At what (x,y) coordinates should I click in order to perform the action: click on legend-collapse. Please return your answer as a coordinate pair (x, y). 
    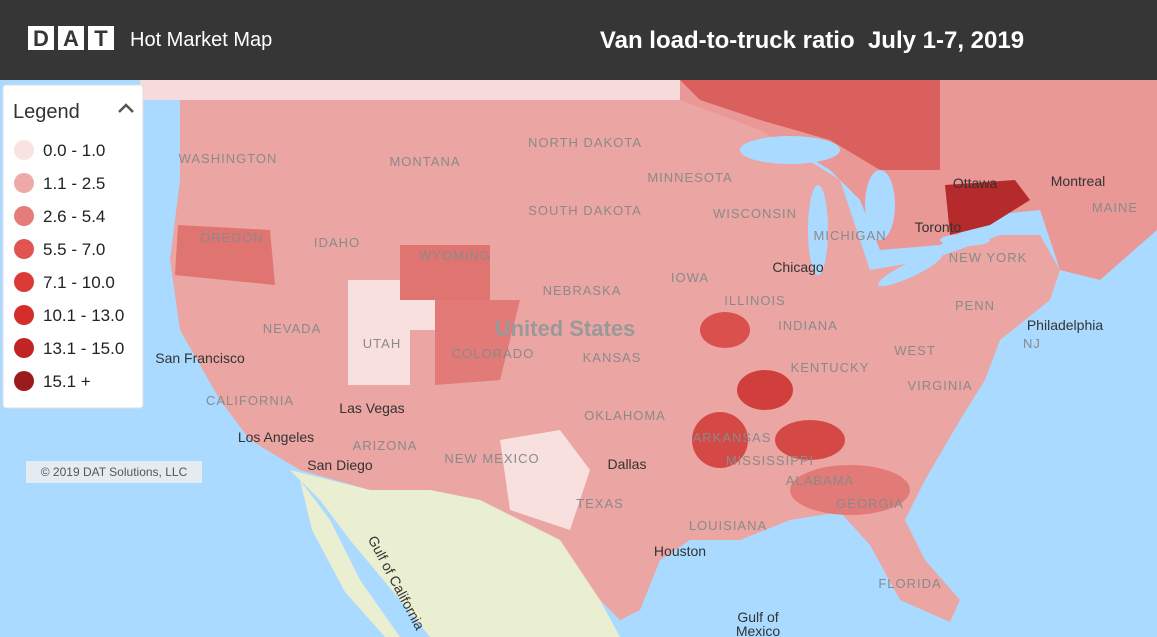
    Looking at the image, I should click on (126, 108).